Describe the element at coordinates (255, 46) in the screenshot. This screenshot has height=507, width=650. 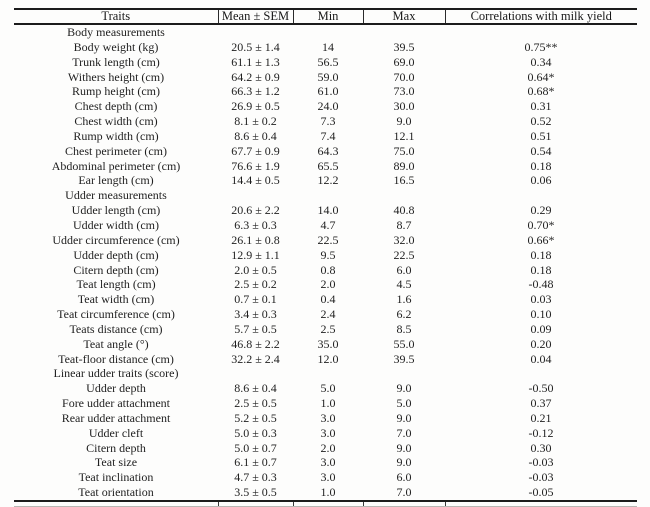
I see `value-cell: 20.5 ± 1.4` at that location.